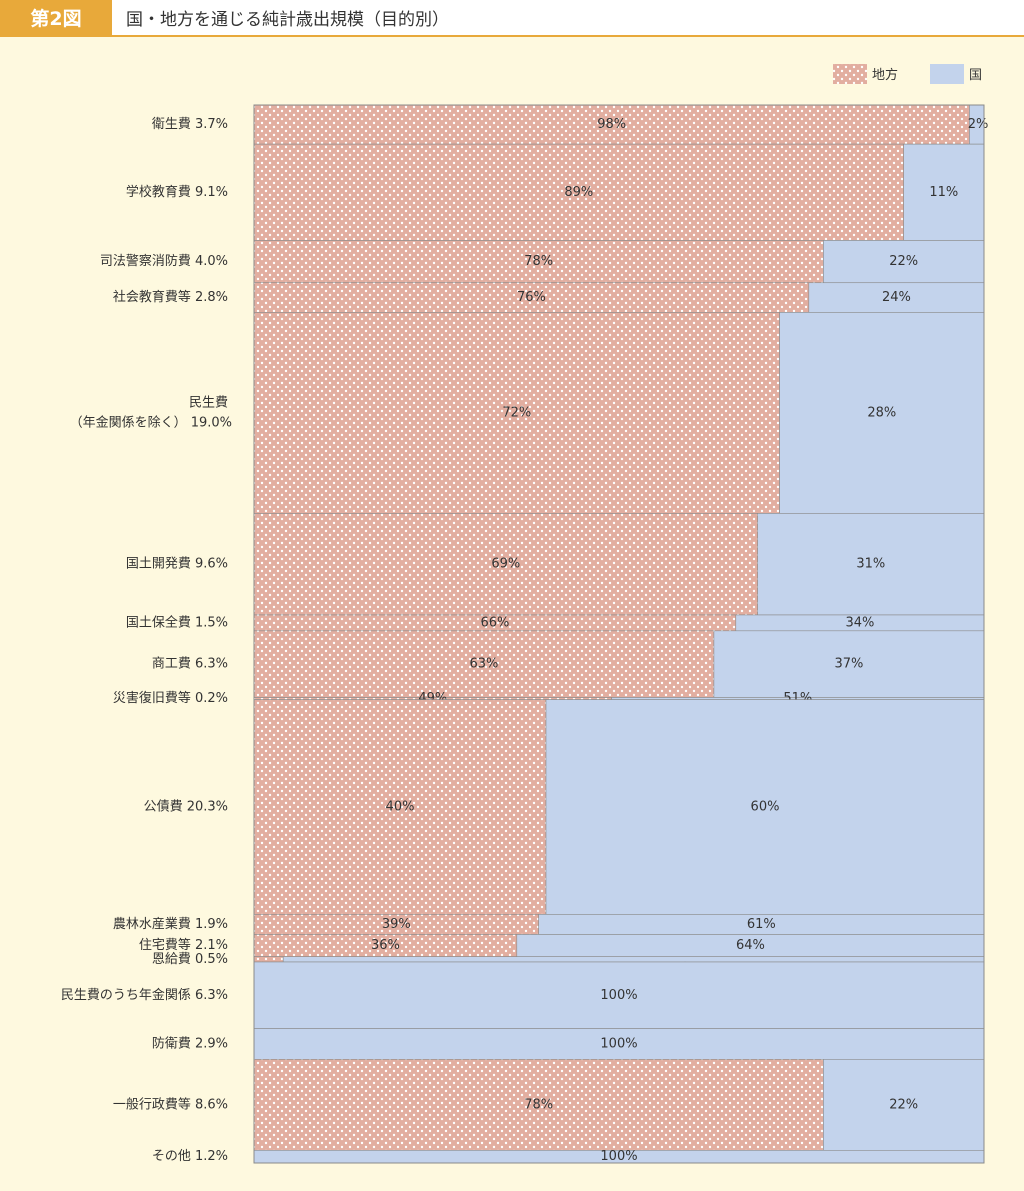 This screenshot has height=1191, width=1024. I want to click on category-label: 社会教育費等 2.8%, so click(170, 297).